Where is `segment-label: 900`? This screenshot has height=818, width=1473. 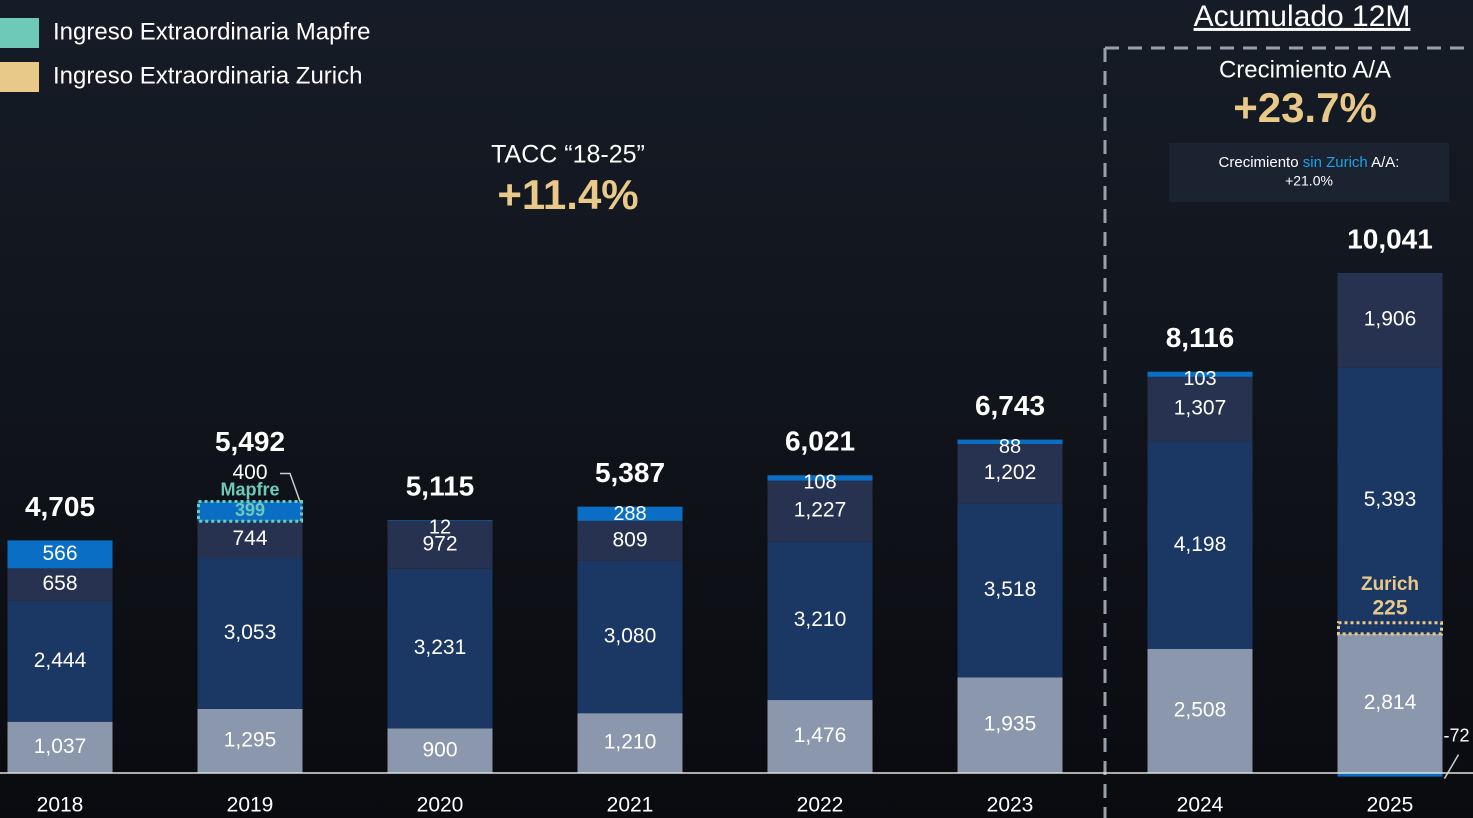 segment-label: 900 is located at coordinates (439, 749).